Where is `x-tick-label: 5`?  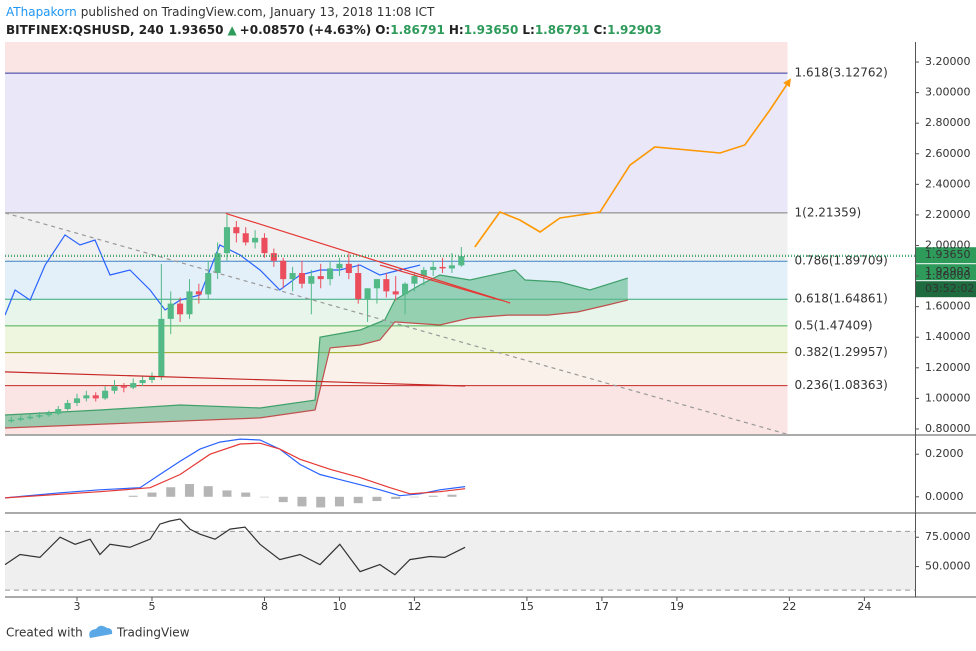 x-tick-label: 5 is located at coordinates (151, 606).